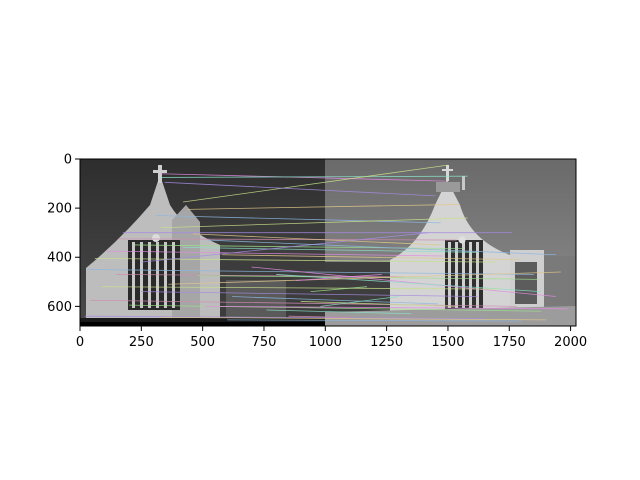 The height and width of the screenshot is (480, 640). What do you see at coordinates (141, 342) in the screenshot?
I see `x-tick-label: 250` at bounding box center [141, 342].